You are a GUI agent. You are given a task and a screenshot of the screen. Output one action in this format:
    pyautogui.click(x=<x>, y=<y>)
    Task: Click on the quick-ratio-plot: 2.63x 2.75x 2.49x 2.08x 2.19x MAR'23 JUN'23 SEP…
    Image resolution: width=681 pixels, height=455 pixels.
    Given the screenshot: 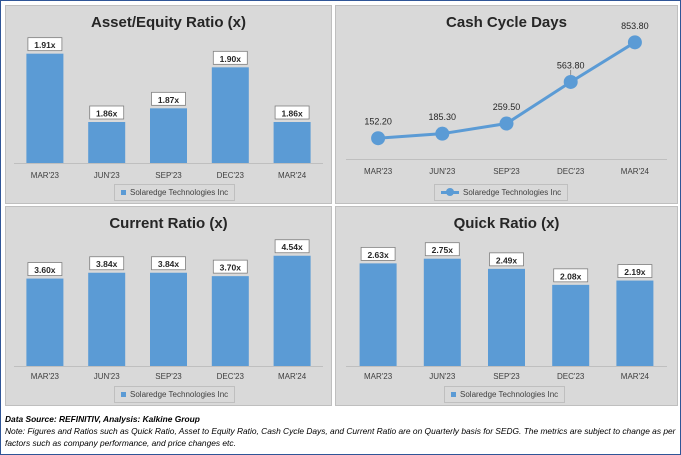 What is the action you would take?
    pyautogui.click(x=506, y=311)
    